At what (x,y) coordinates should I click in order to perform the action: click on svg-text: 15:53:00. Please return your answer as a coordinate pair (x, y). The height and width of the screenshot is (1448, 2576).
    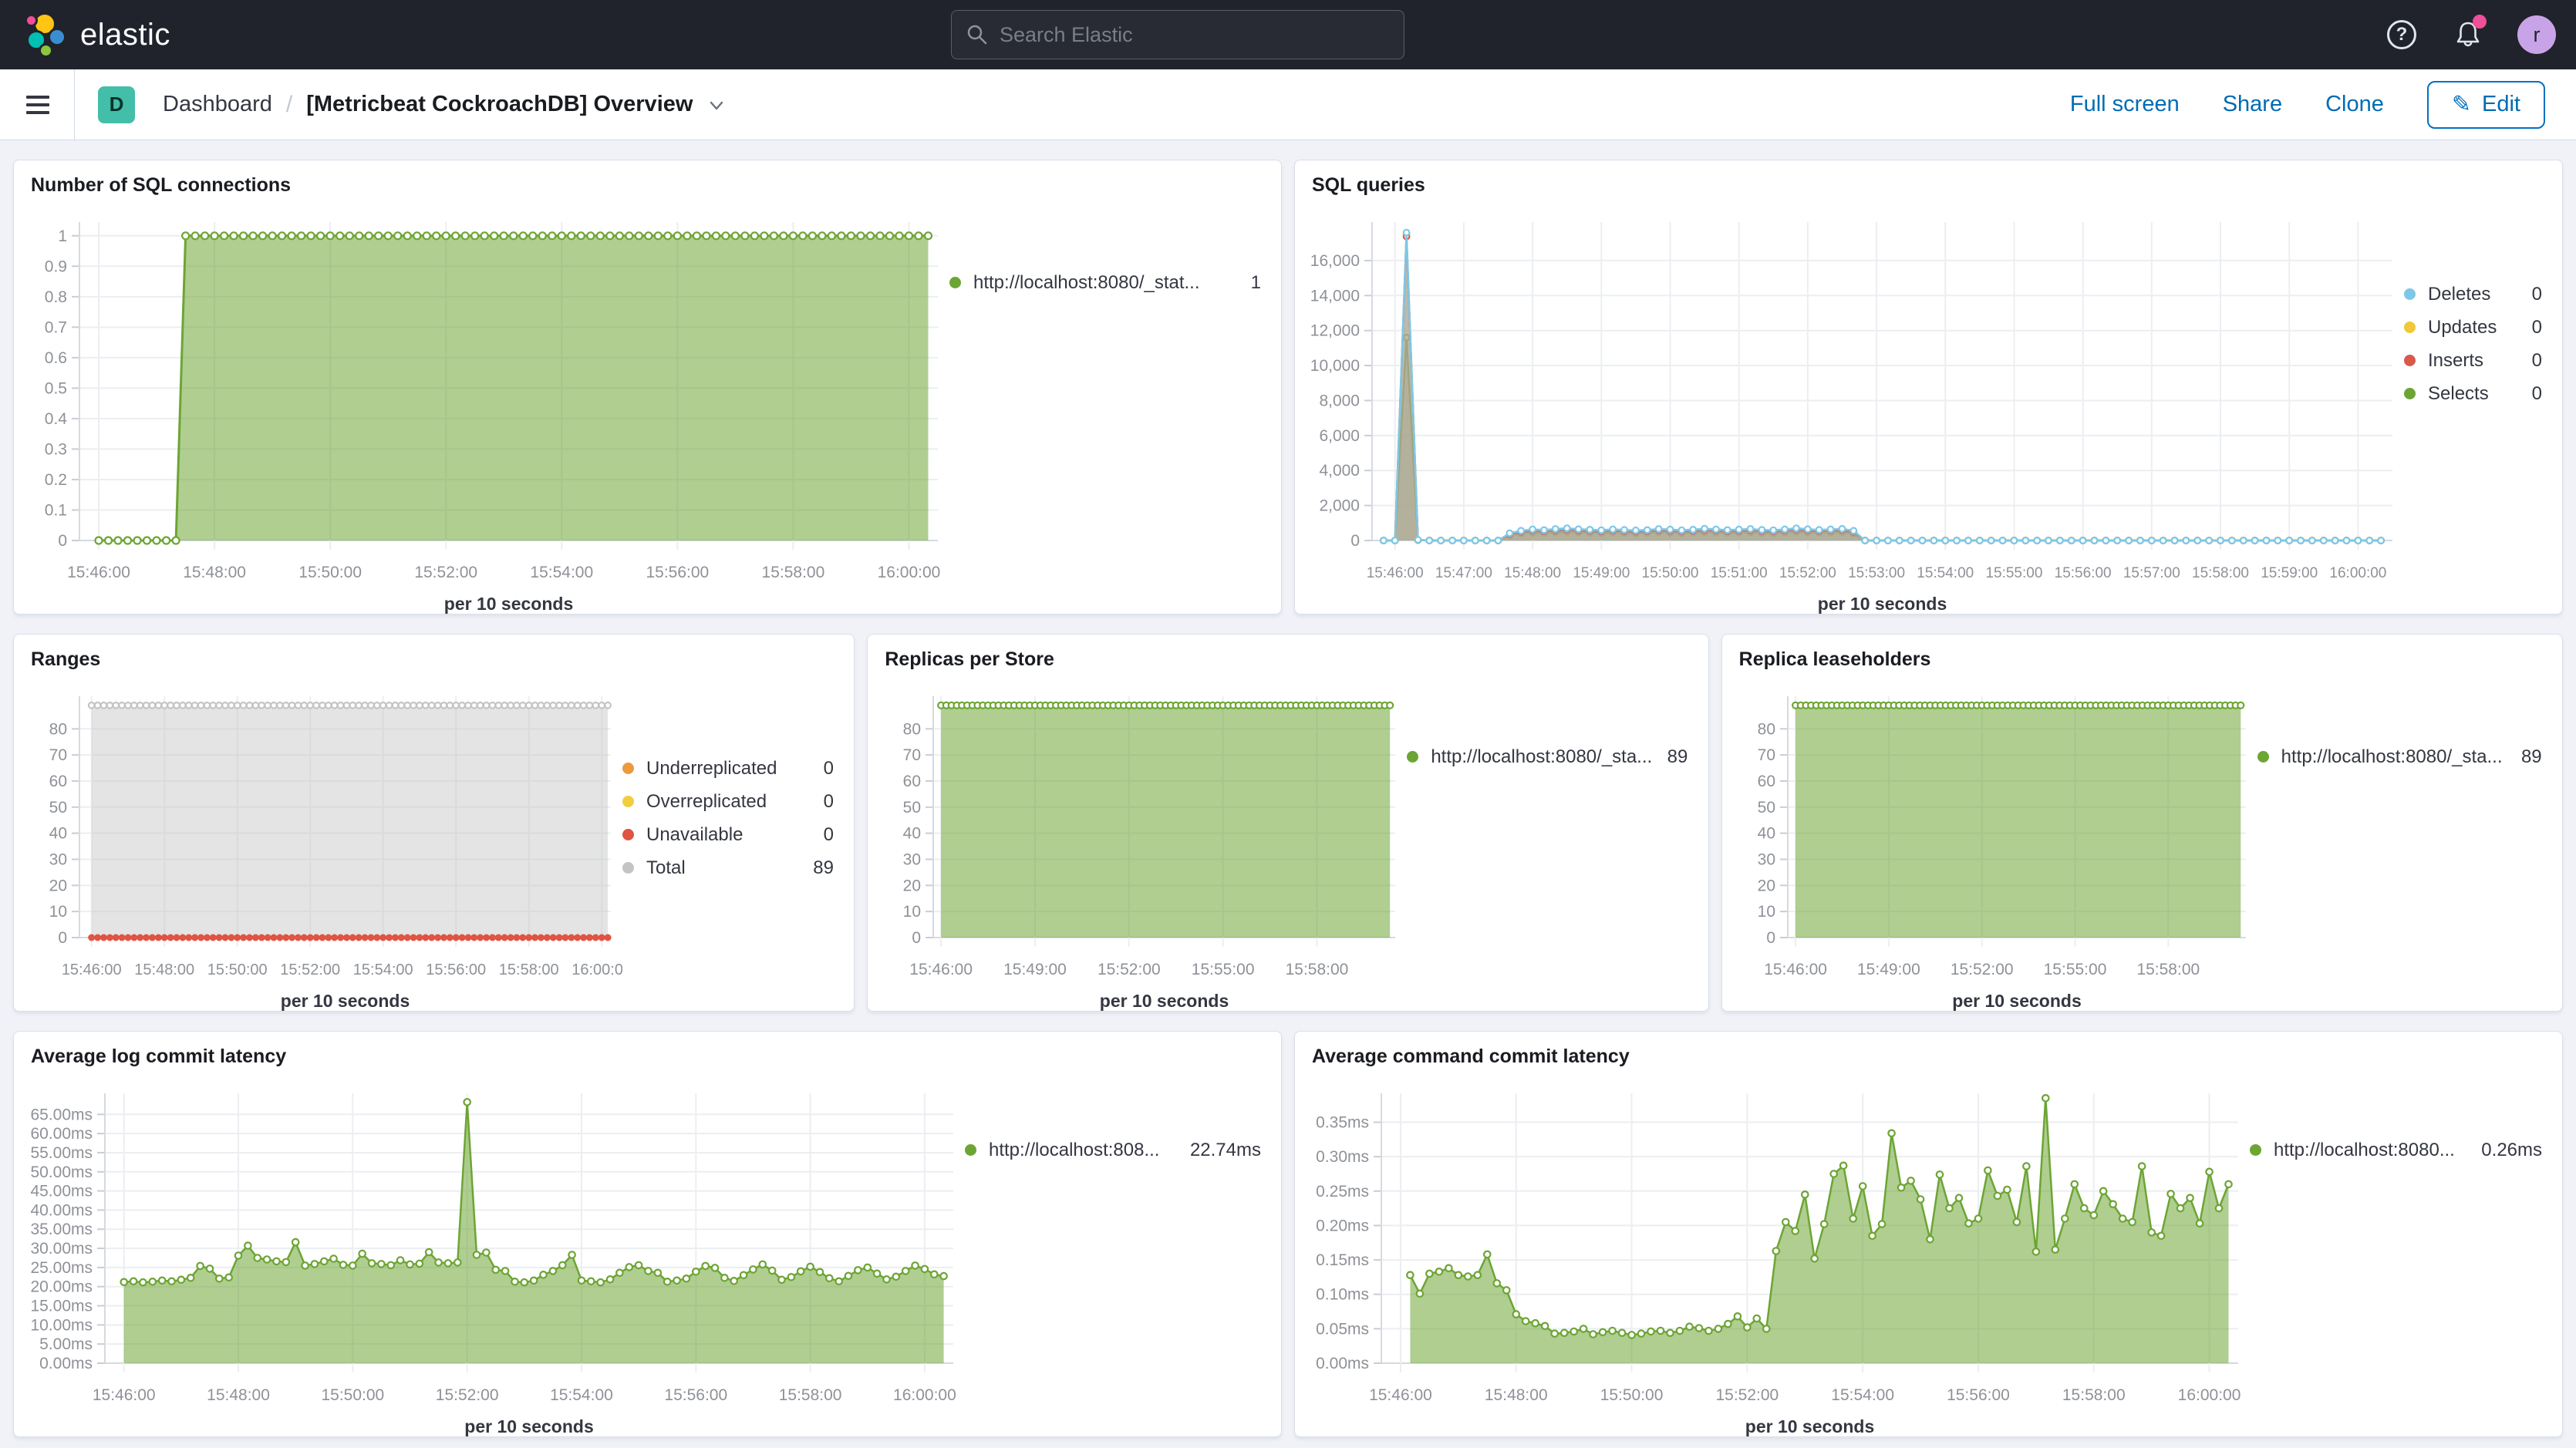
    Looking at the image, I should click on (1876, 573).